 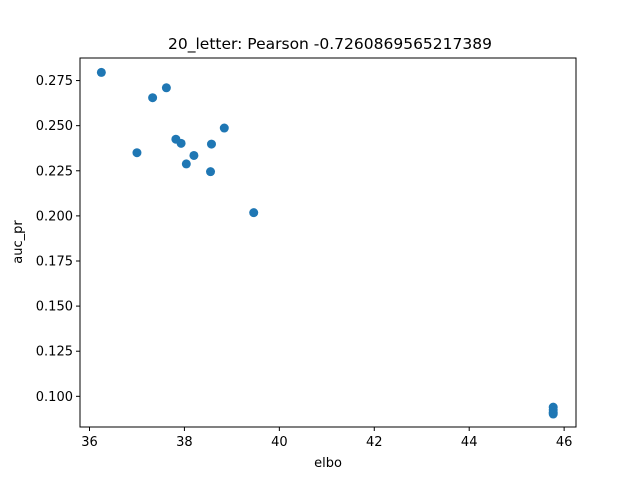 What do you see at coordinates (54, 352) in the screenshot?
I see `y-tick-label-1: 0.125` at bounding box center [54, 352].